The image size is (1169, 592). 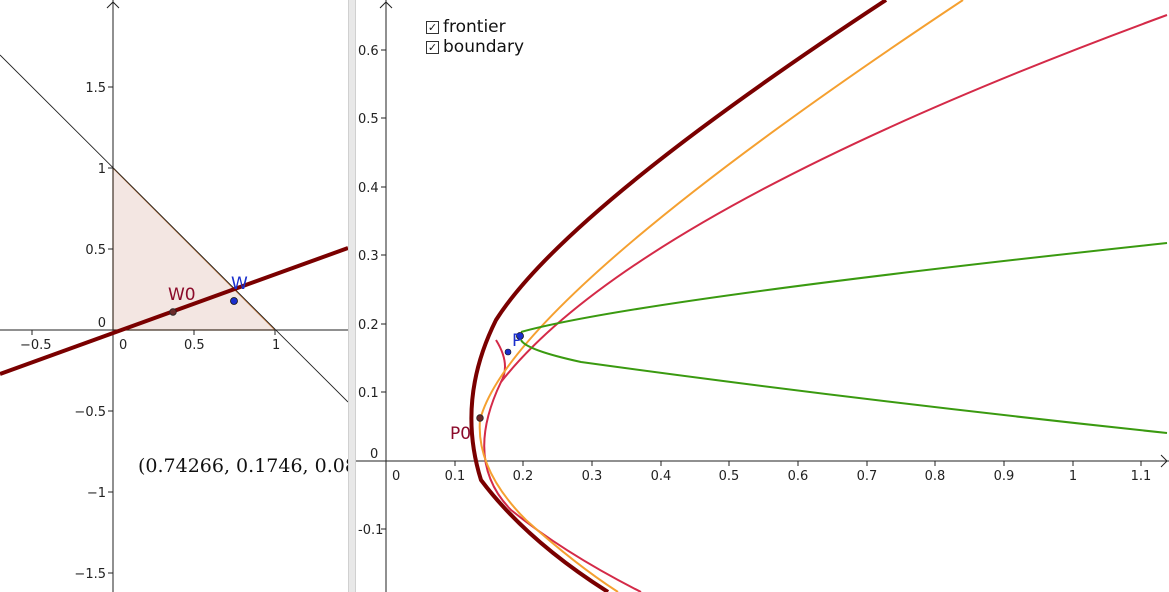 What do you see at coordinates (194, 345) in the screenshot?
I see `left-x-tick-label: 0.5` at bounding box center [194, 345].